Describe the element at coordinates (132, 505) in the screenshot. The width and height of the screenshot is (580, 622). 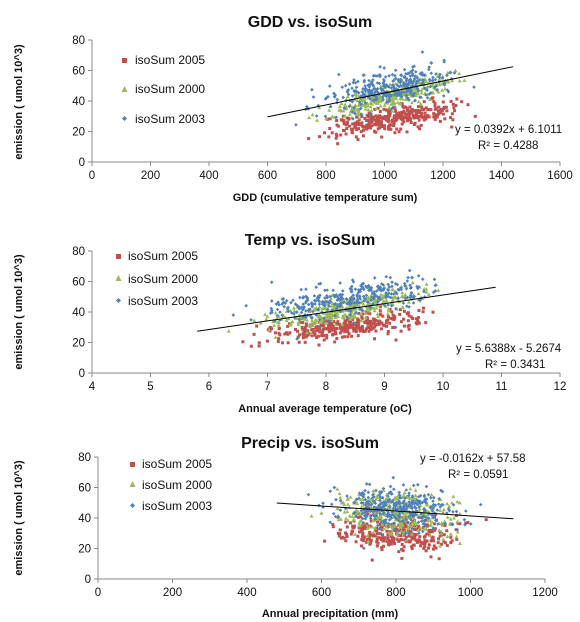
I see `legend-marker-isosum-2003` at that location.